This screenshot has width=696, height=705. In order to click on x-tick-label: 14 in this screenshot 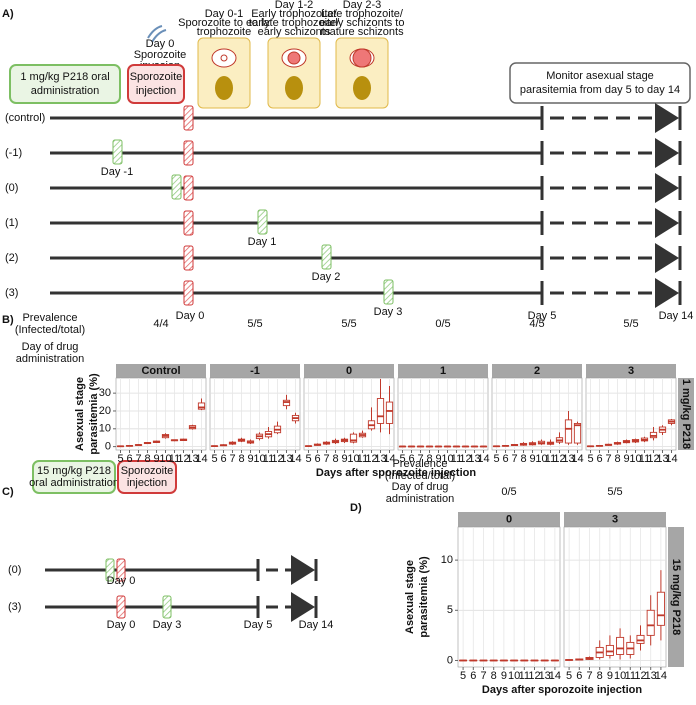, I will do `click(577, 459)`.